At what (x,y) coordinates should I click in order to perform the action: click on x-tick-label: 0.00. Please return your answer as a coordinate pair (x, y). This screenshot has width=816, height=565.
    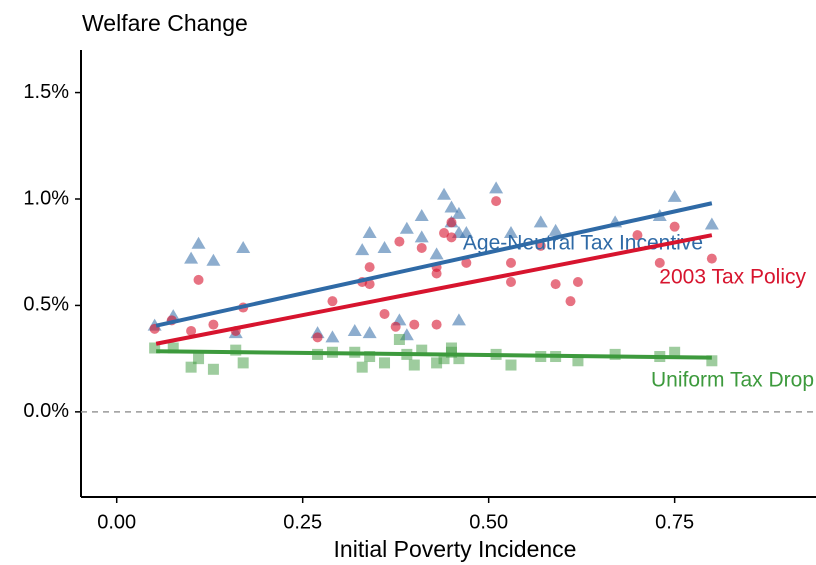
    Looking at the image, I should click on (116, 522).